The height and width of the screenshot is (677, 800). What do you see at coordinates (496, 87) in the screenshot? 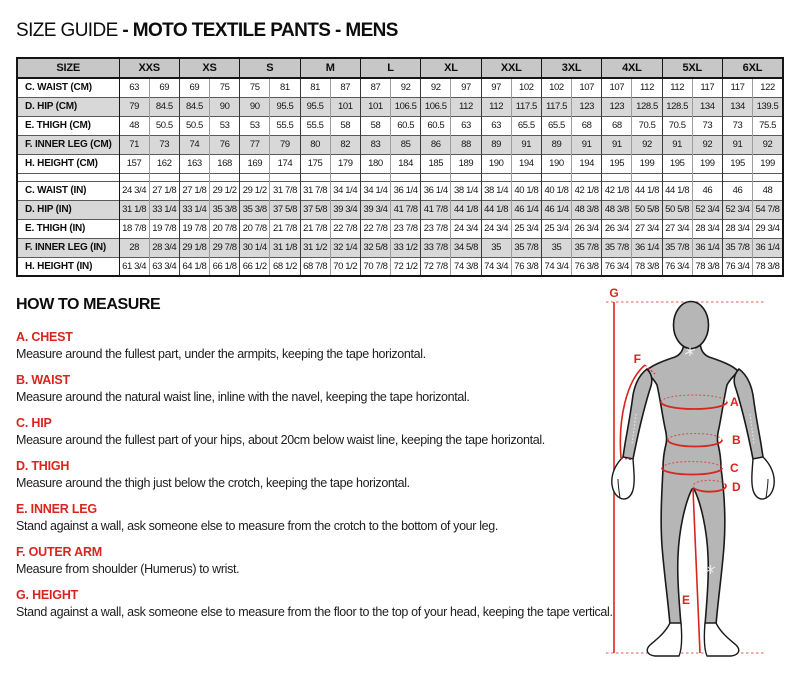
I see `size-value-cell: 97` at bounding box center [496, 87].